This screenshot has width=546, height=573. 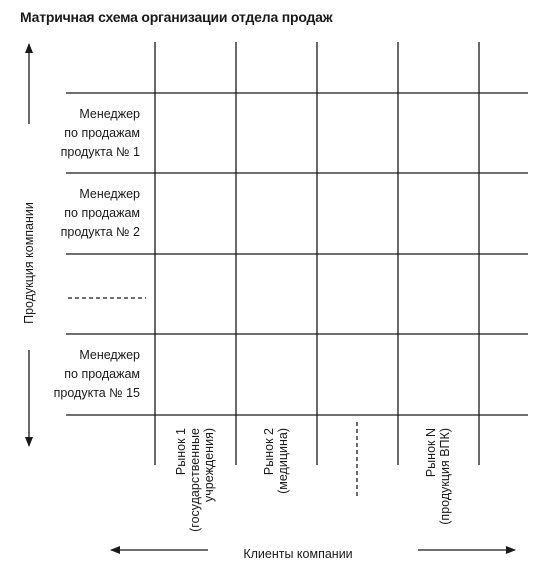 I want to click on column-label-line: учреждения), so click(x=209, y=465).